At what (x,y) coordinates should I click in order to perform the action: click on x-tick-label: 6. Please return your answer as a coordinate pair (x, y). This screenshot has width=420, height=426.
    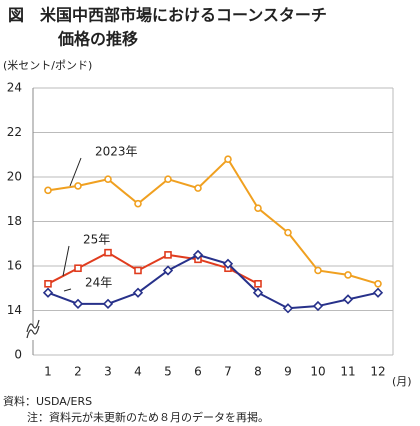
    Looking at the image, I should click on (198, 372).